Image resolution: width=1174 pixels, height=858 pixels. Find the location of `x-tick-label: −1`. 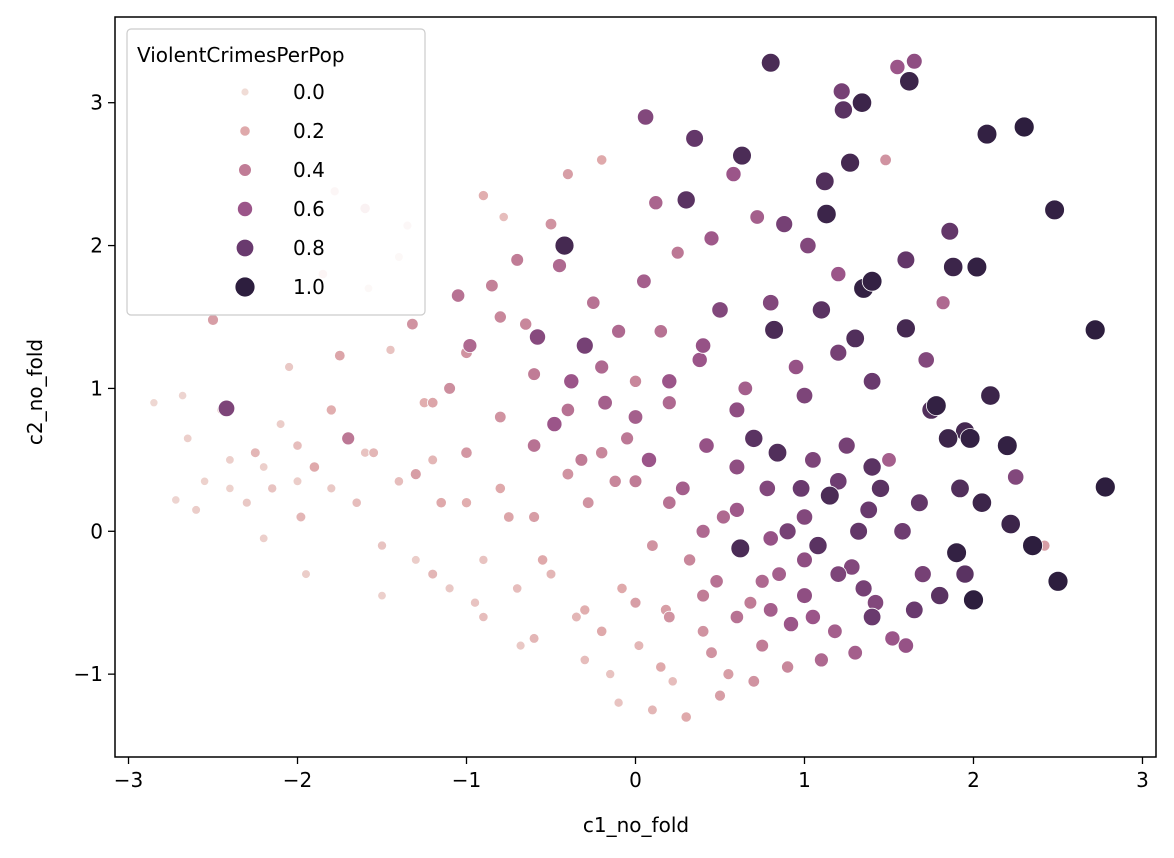

x-tick-label: −1 is located at coordinates (466, 780).